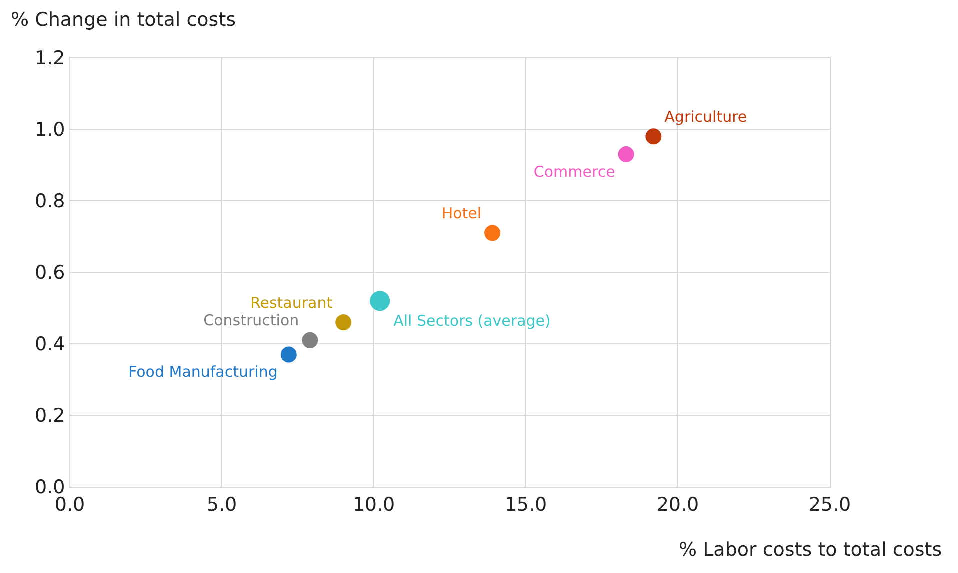  I want to click on x-tick-label: 25.0, so click(830, 505).